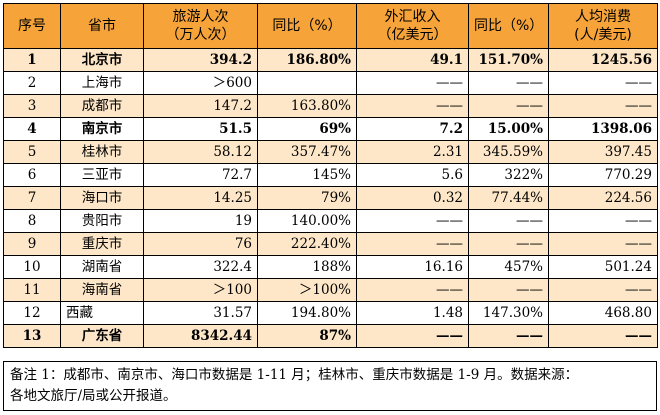 This screenshot has width=660, height=415. What do you see at coordinates (200, 267) in the screenshot?
I see `cell-visitors: 322.4` at bounding box center [200, 267].